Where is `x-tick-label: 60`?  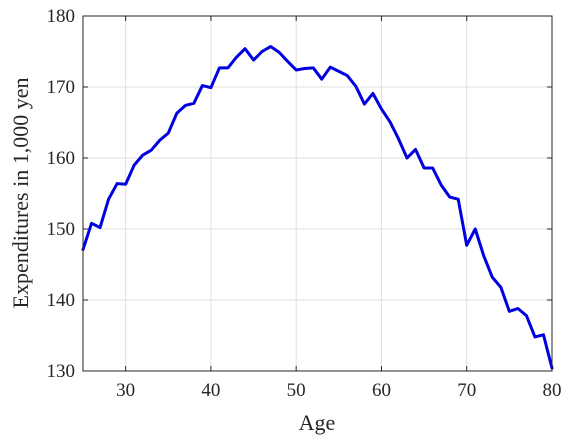
x-tick-label: 60 is located at coordinates (381, 390).